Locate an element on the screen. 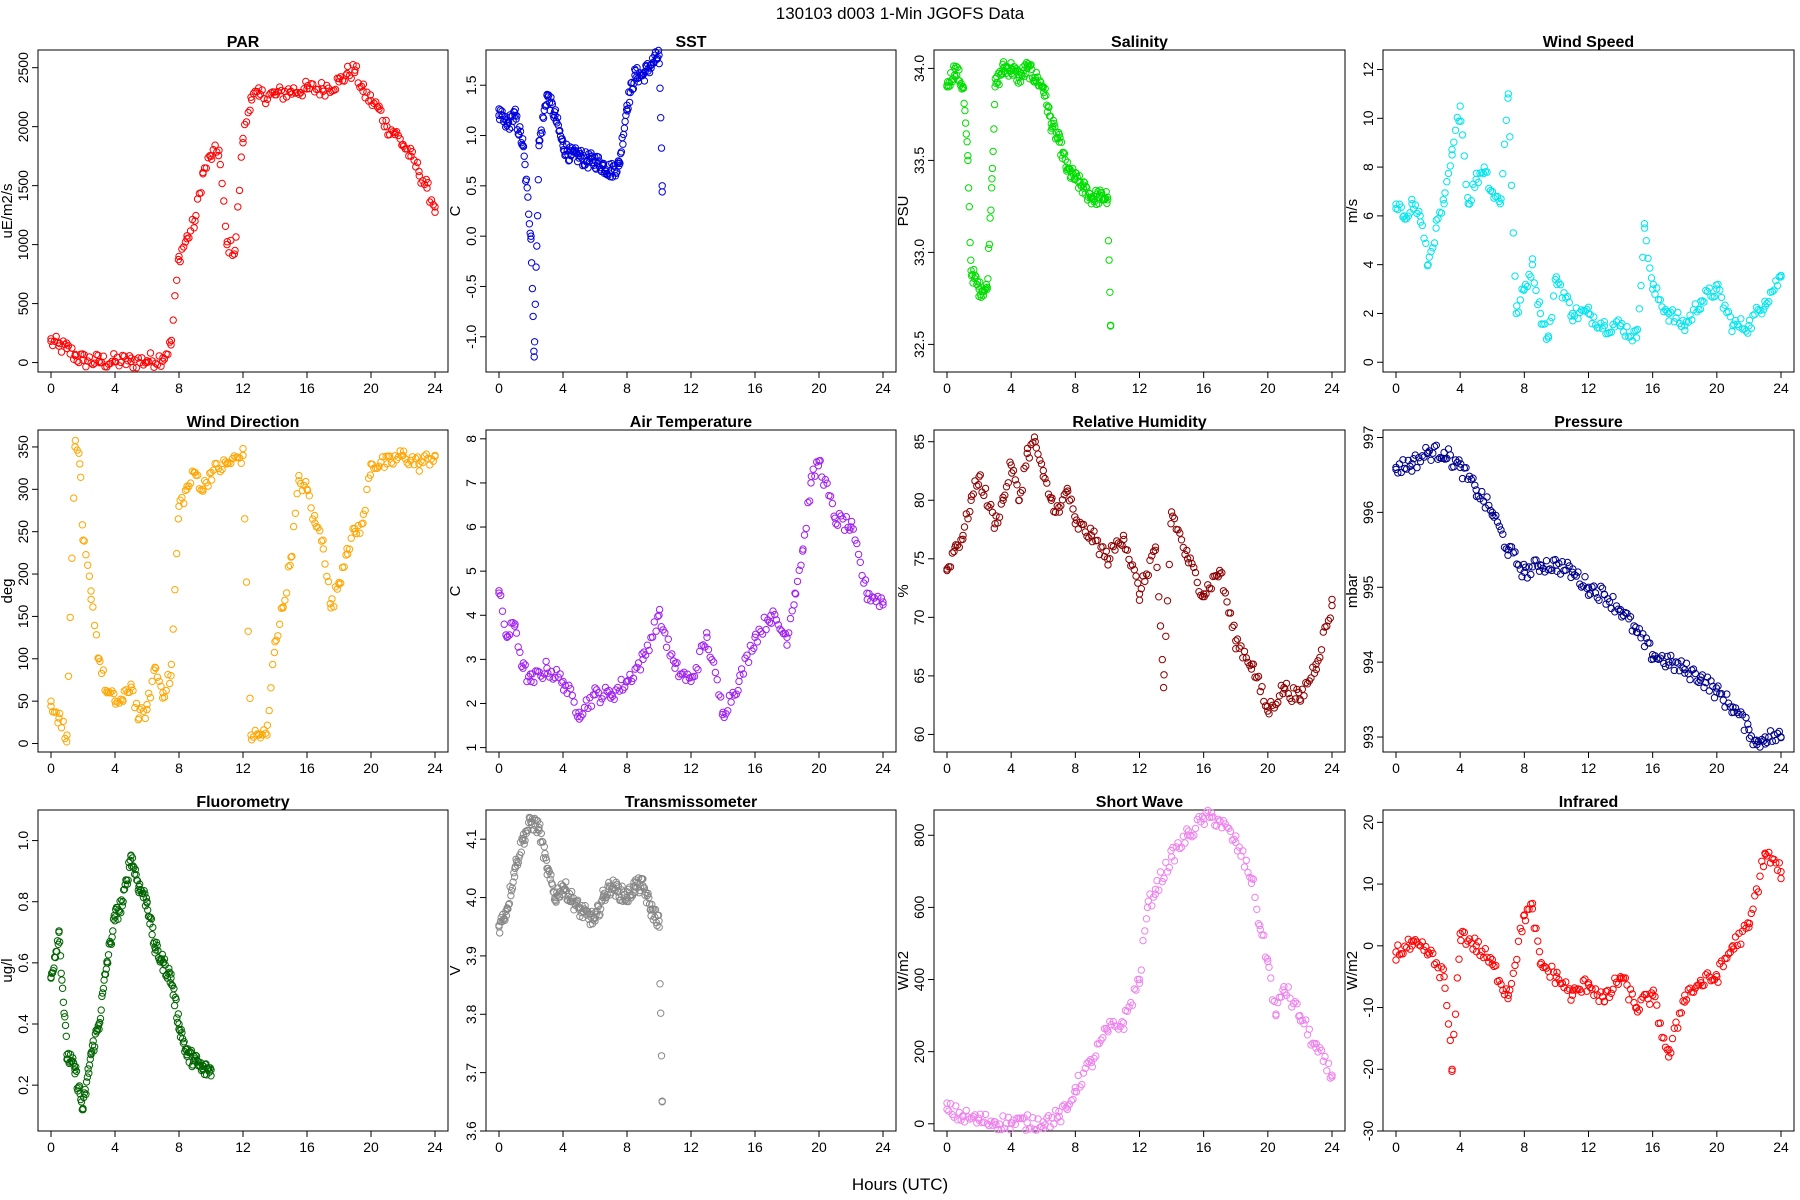 This screenshot has width=1800, height=1200. x-tick-label: 8 is located at coordinates (1075, 768).